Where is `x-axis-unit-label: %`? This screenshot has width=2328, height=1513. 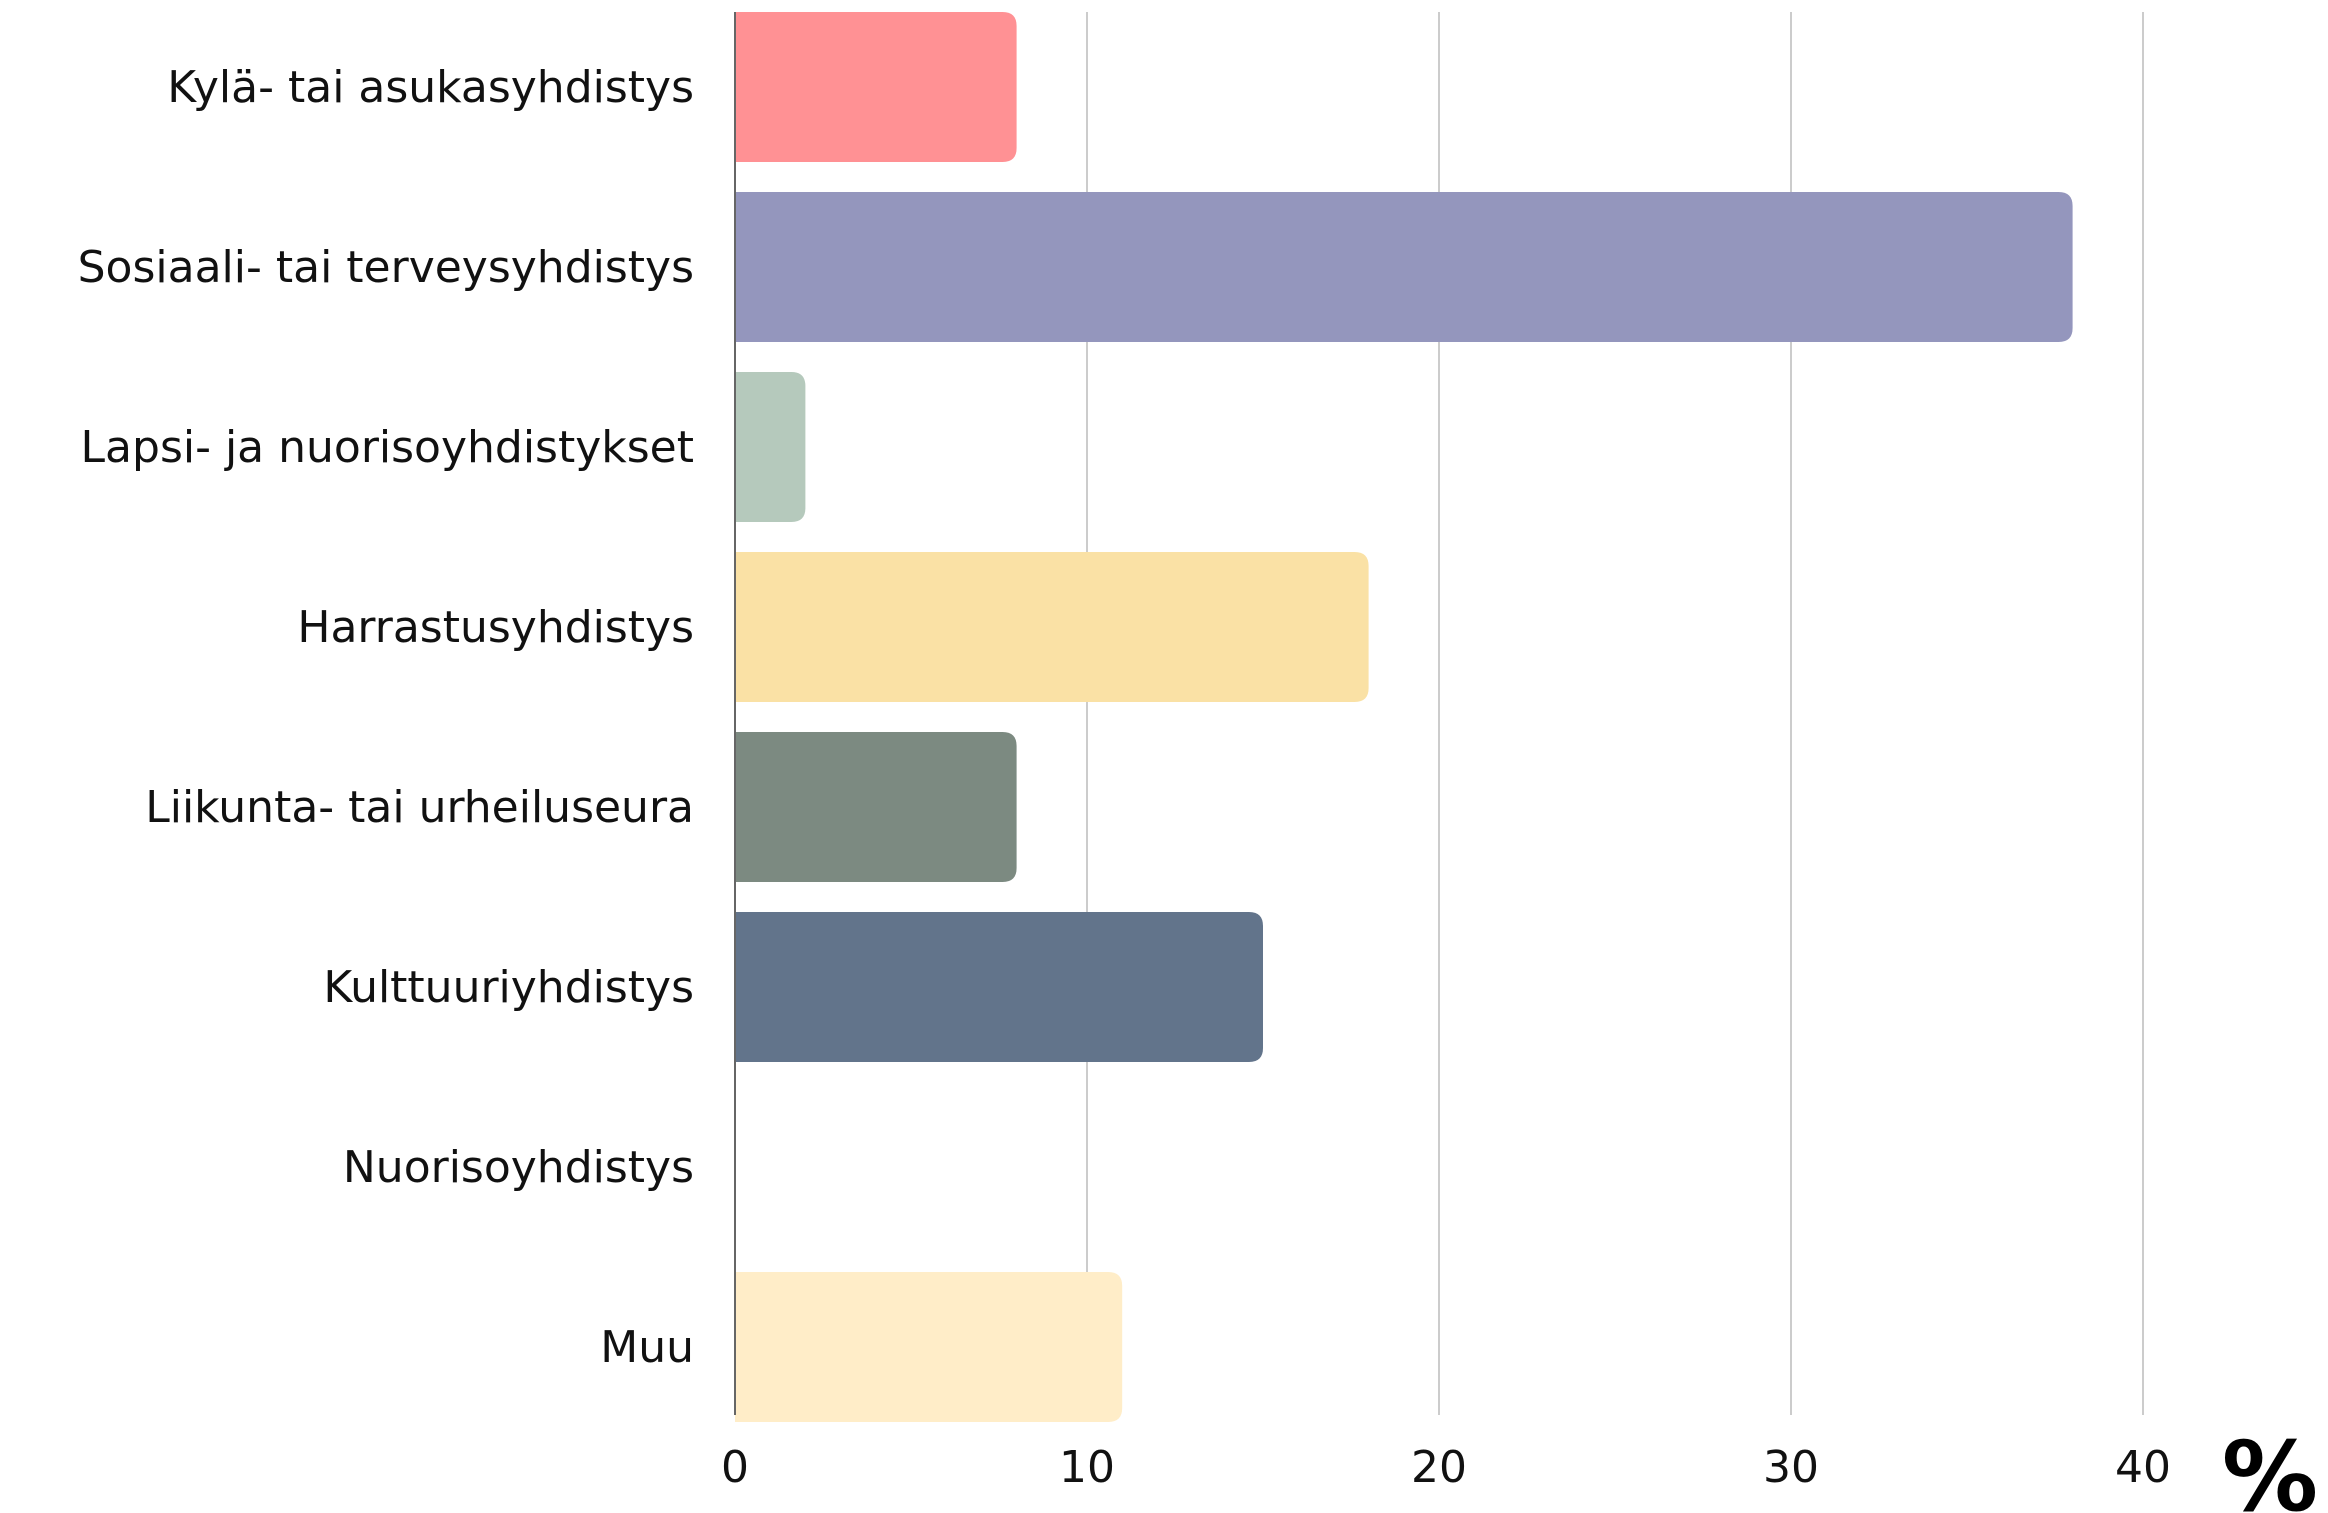 x-axis-unit-label: % is located at coordinates (2270, 1467).